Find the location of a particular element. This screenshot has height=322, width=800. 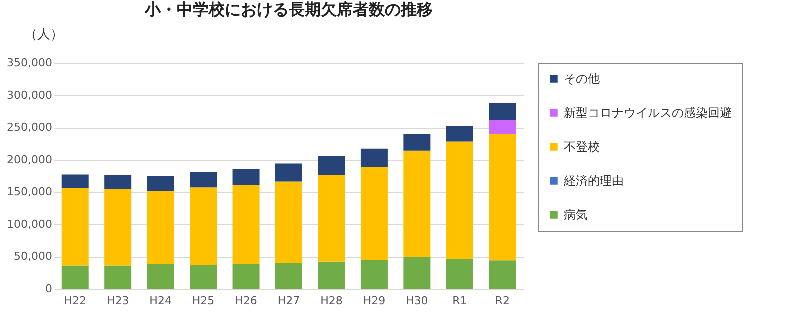

x-tick-label: H23 is located at coordinates (118, 301).